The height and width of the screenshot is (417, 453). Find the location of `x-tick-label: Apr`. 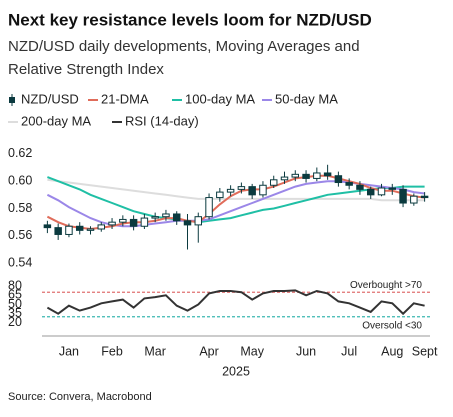

x-tick-label: Apr is located at coordinates (208, 351).